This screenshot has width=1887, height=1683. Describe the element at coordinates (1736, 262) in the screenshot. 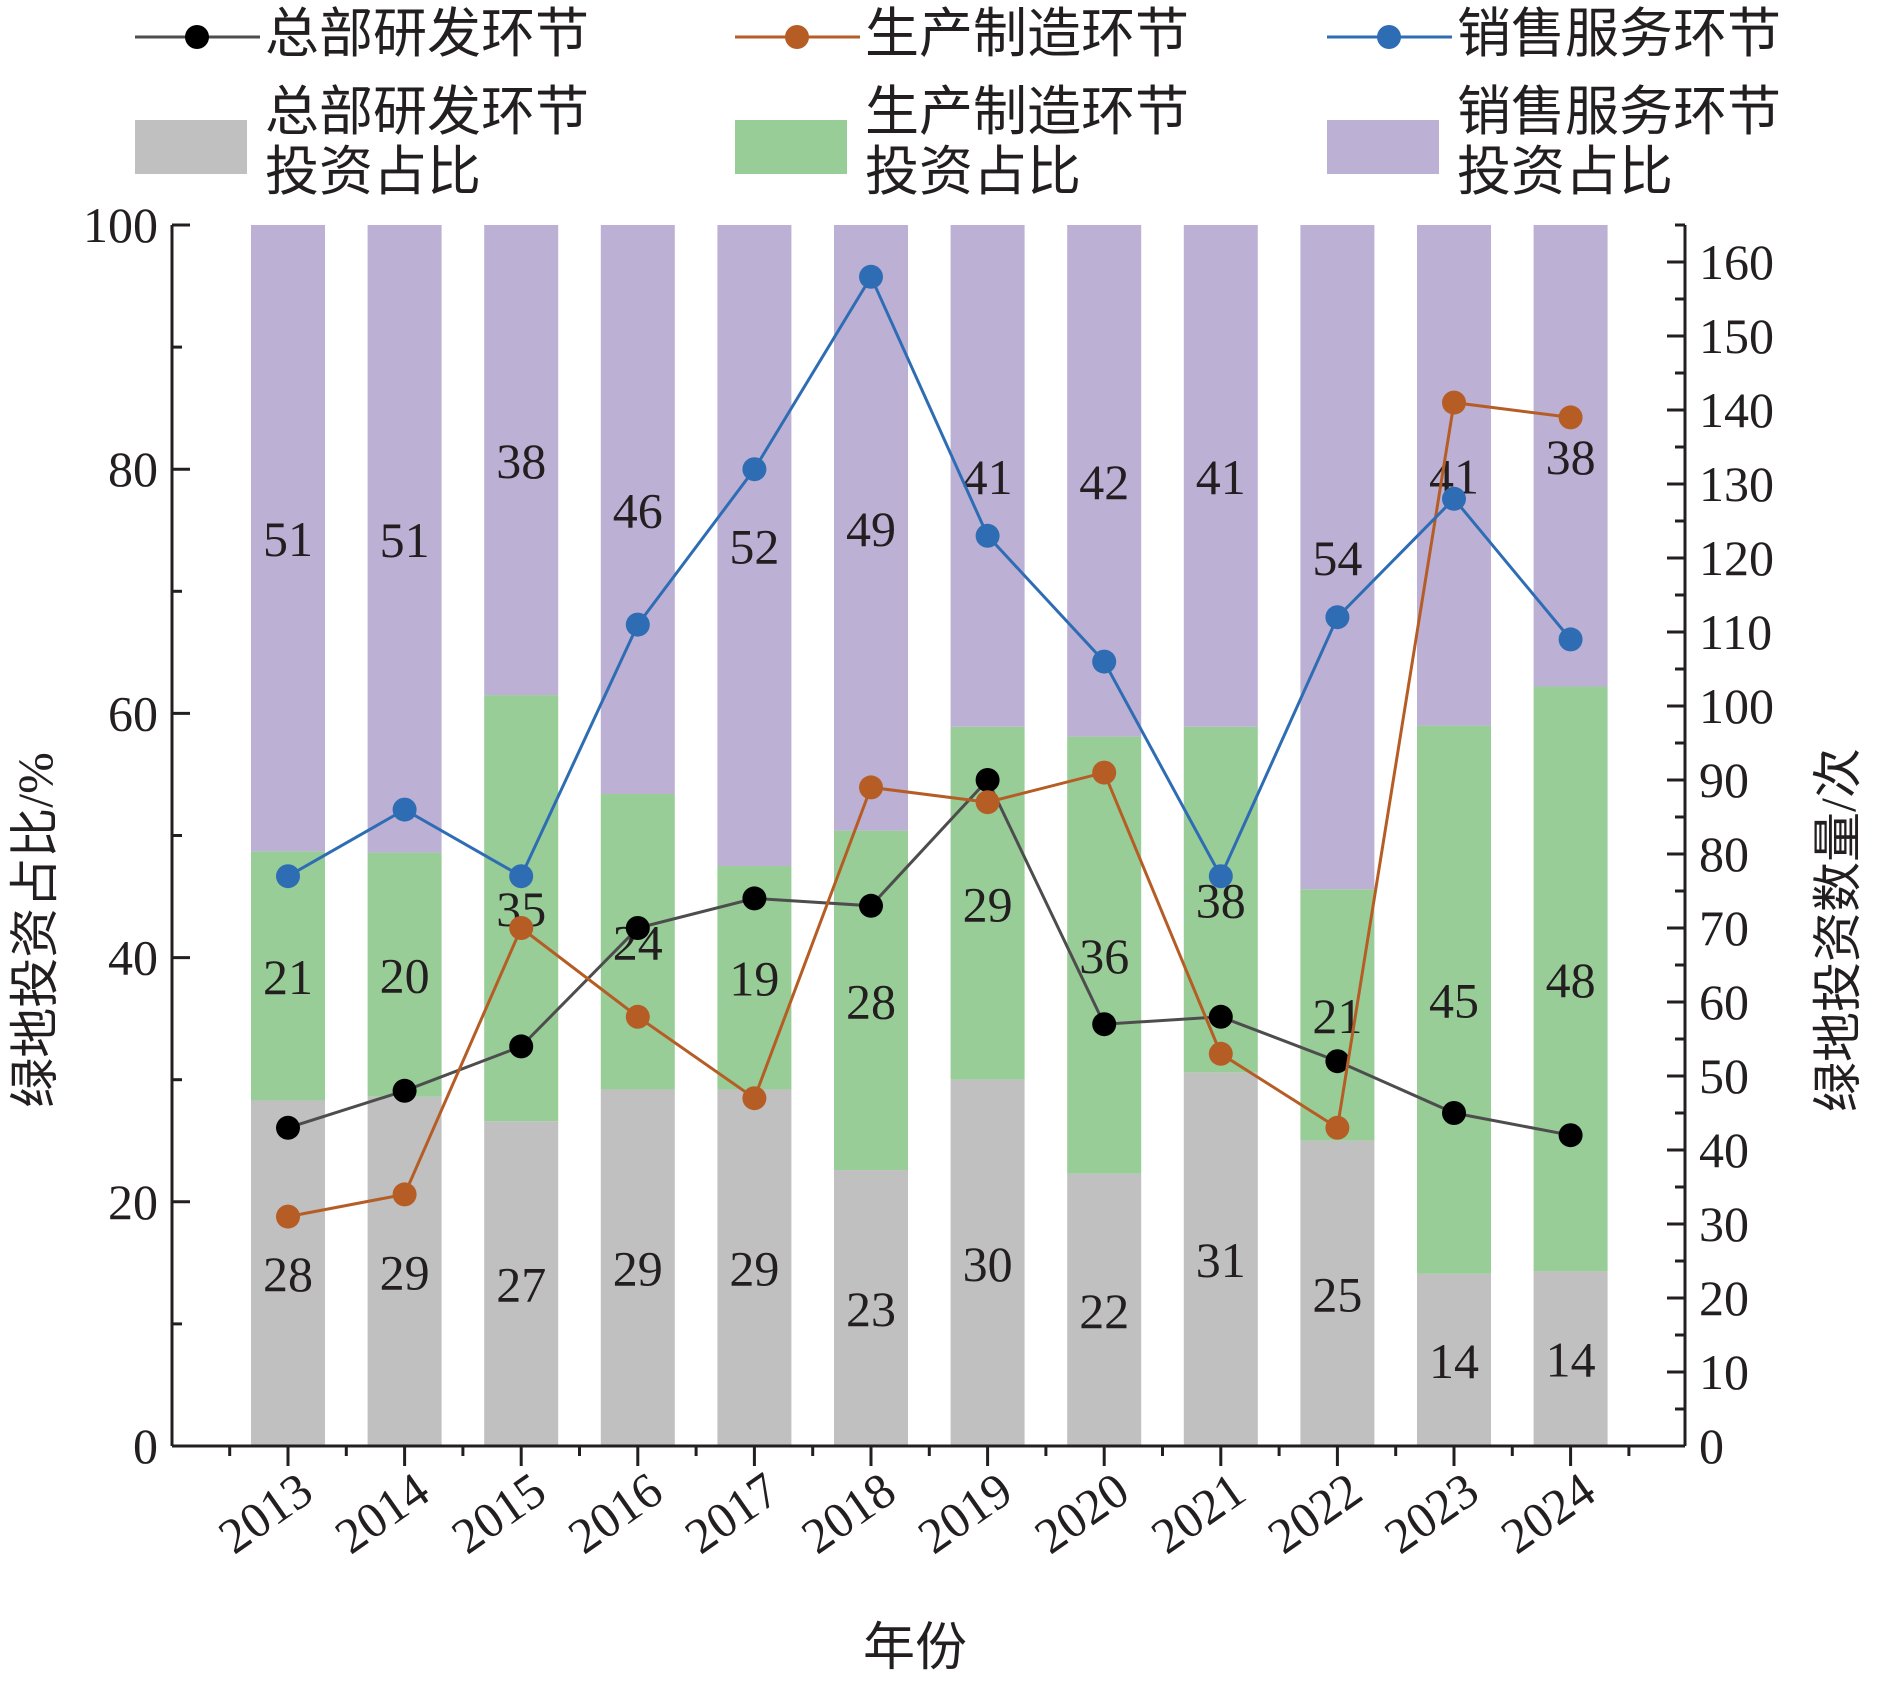

I see `y-right-tick-label: 160` at that location.